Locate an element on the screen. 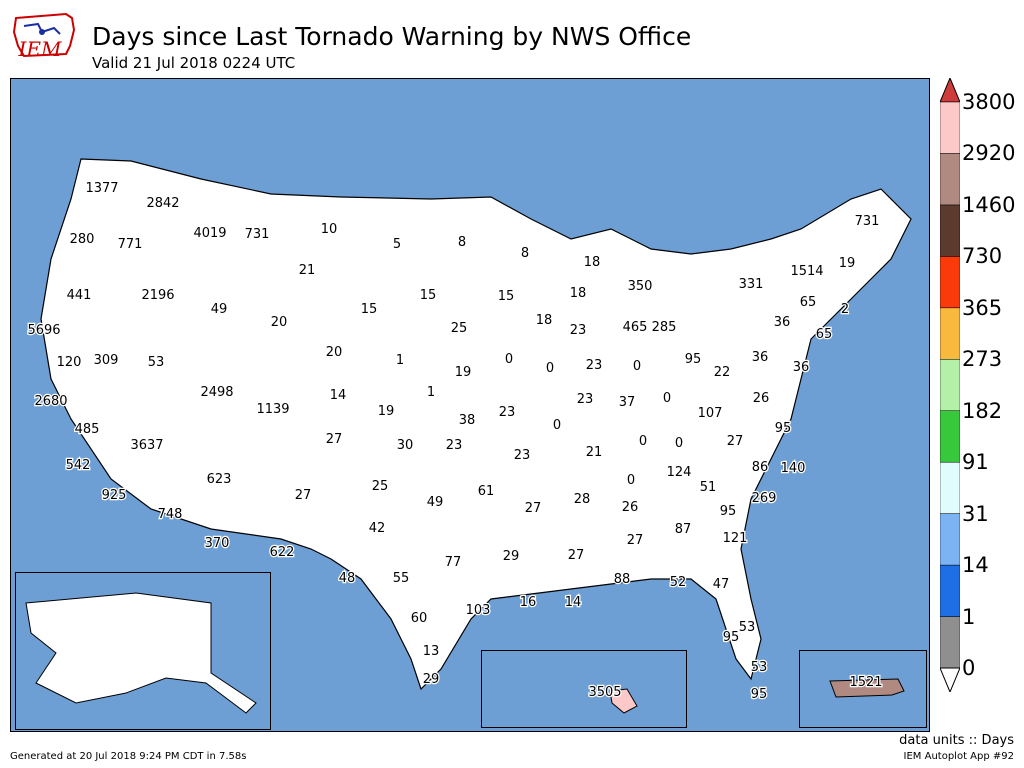  office-value-label: 4019 is located at coordinates (209, 233).